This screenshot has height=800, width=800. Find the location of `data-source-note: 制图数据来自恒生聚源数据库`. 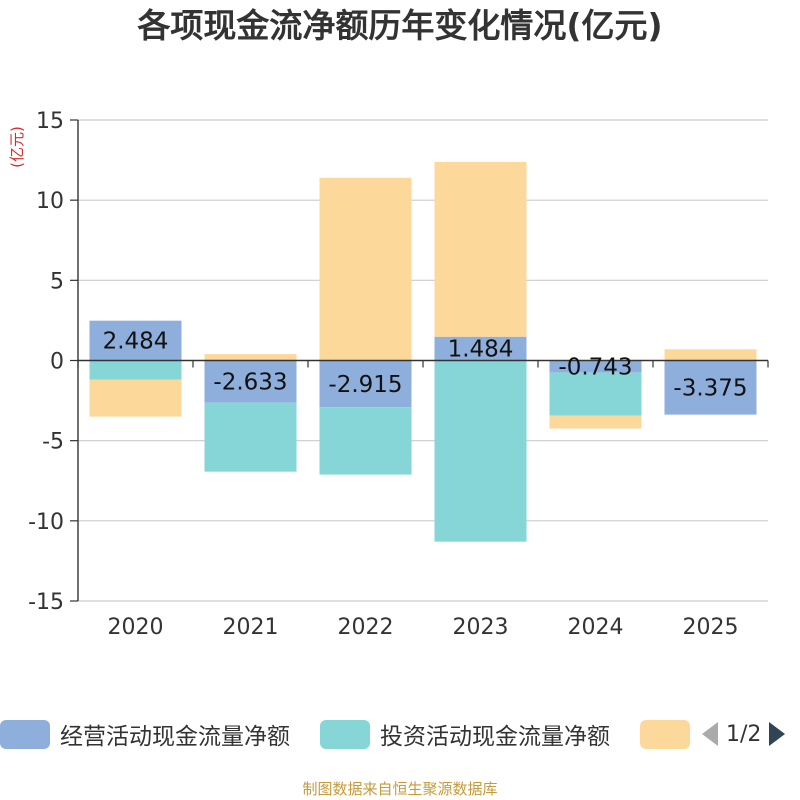

data-source-note: 制图数据来自恒生聚源数据库 is located at coordinates (400, 789).